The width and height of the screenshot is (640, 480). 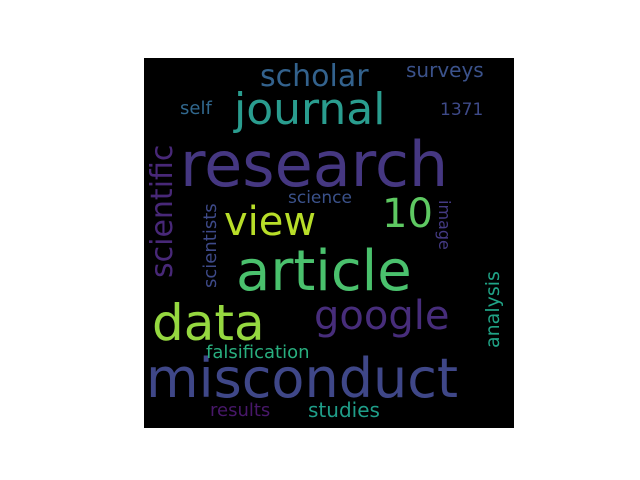 I want to click on word-1371: 1371, so click(x=462, y=110).